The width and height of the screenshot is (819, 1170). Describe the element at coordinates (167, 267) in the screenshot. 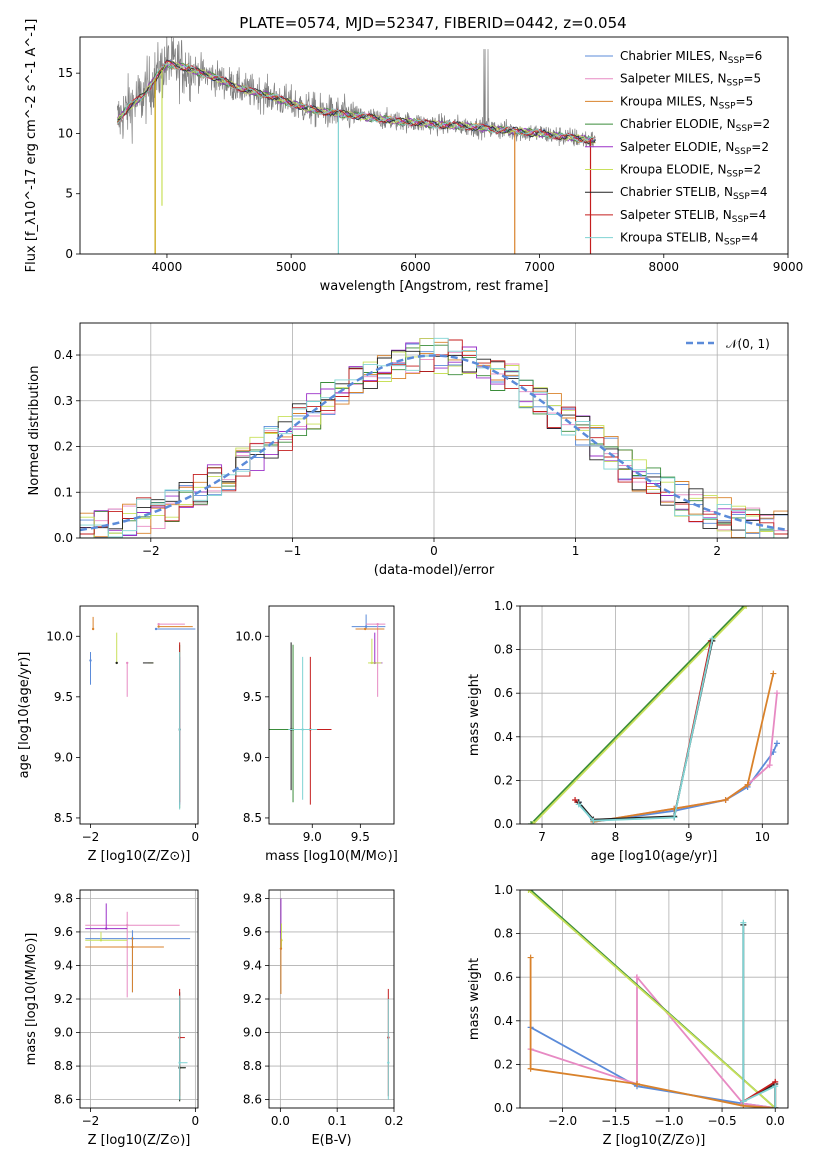

I see `x-tick-label: 4000` at that location.